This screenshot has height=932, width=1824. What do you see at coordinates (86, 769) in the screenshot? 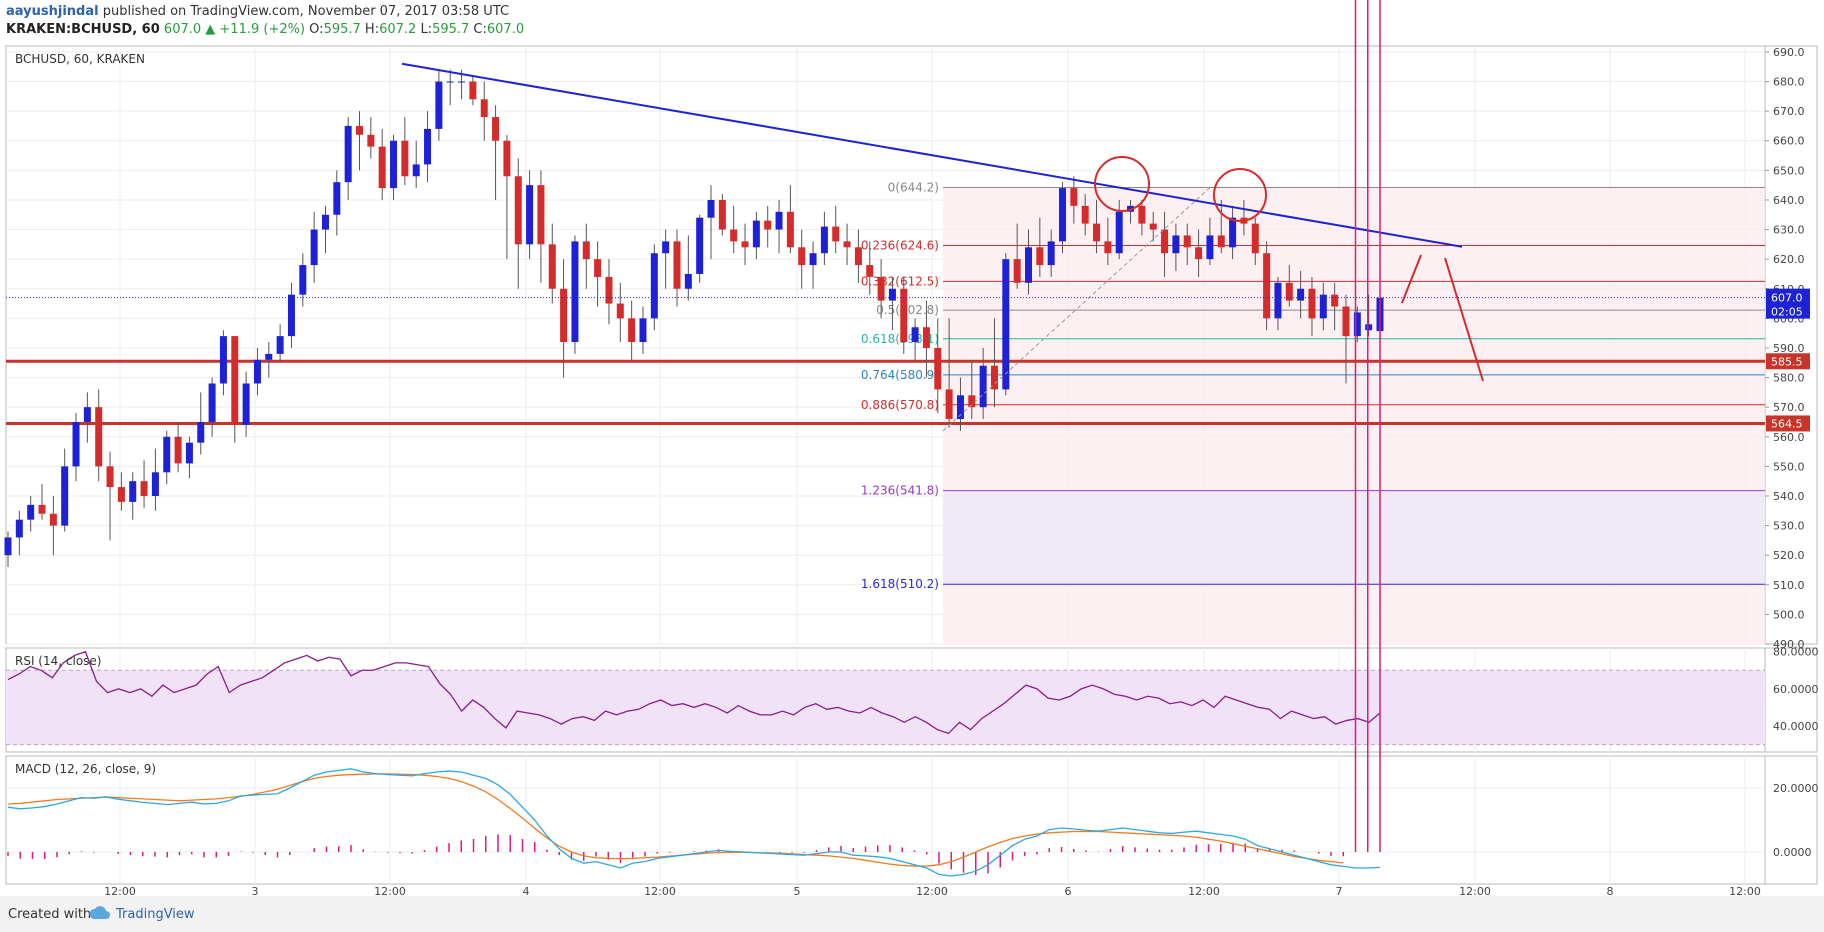
I see `macd-label: MACD (12, 26, close, 9)` at bounding box center [86, 769].